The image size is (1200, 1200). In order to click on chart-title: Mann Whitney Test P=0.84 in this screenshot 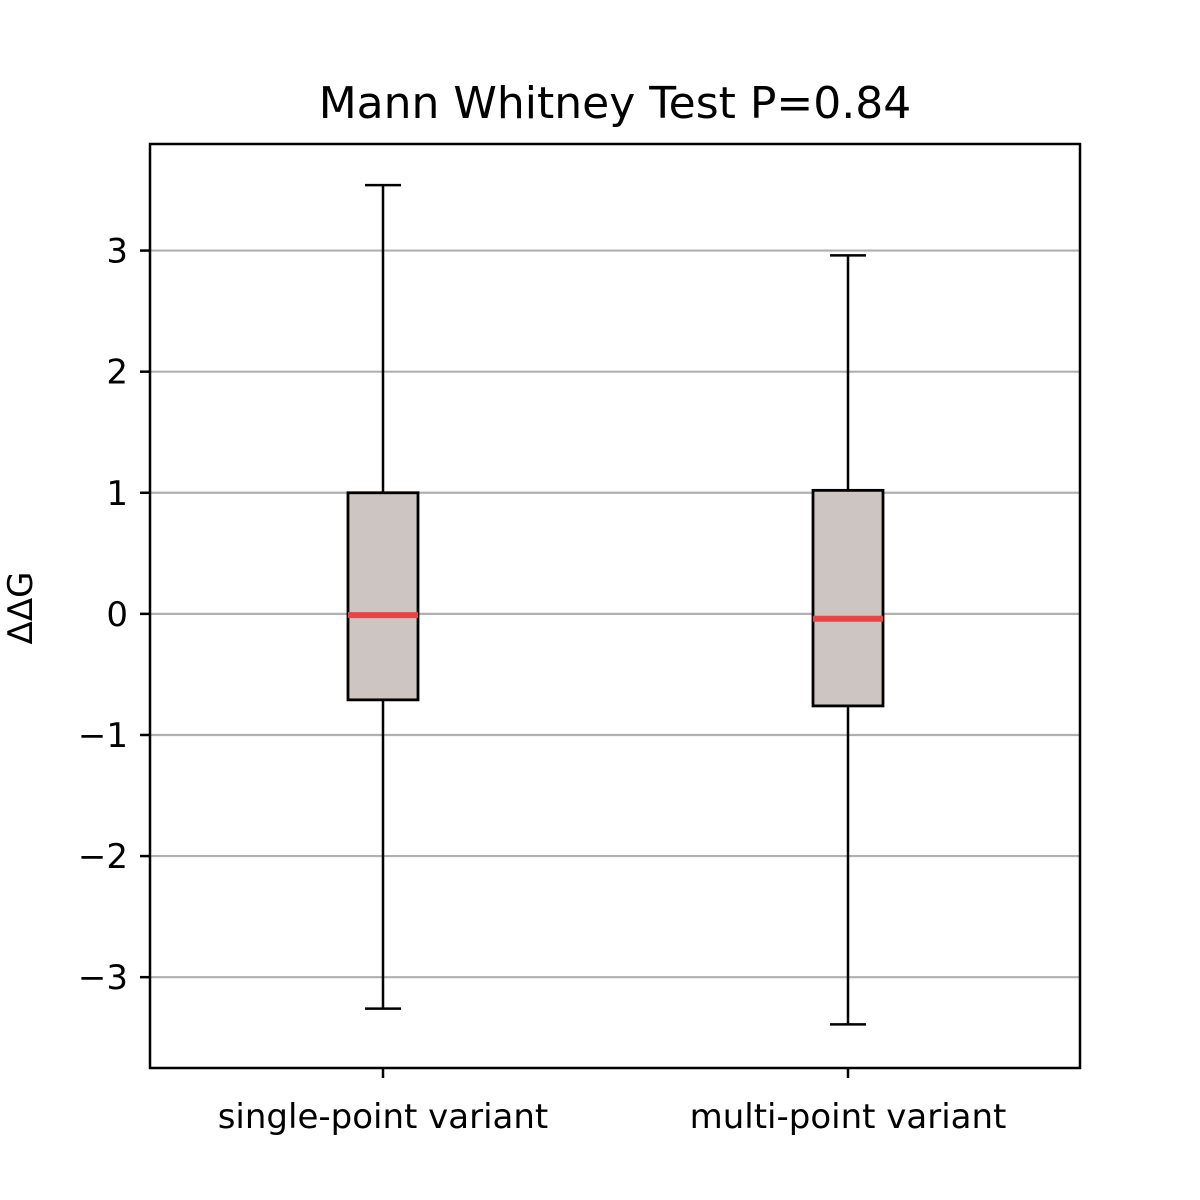, I will do `click(615, 103)`.